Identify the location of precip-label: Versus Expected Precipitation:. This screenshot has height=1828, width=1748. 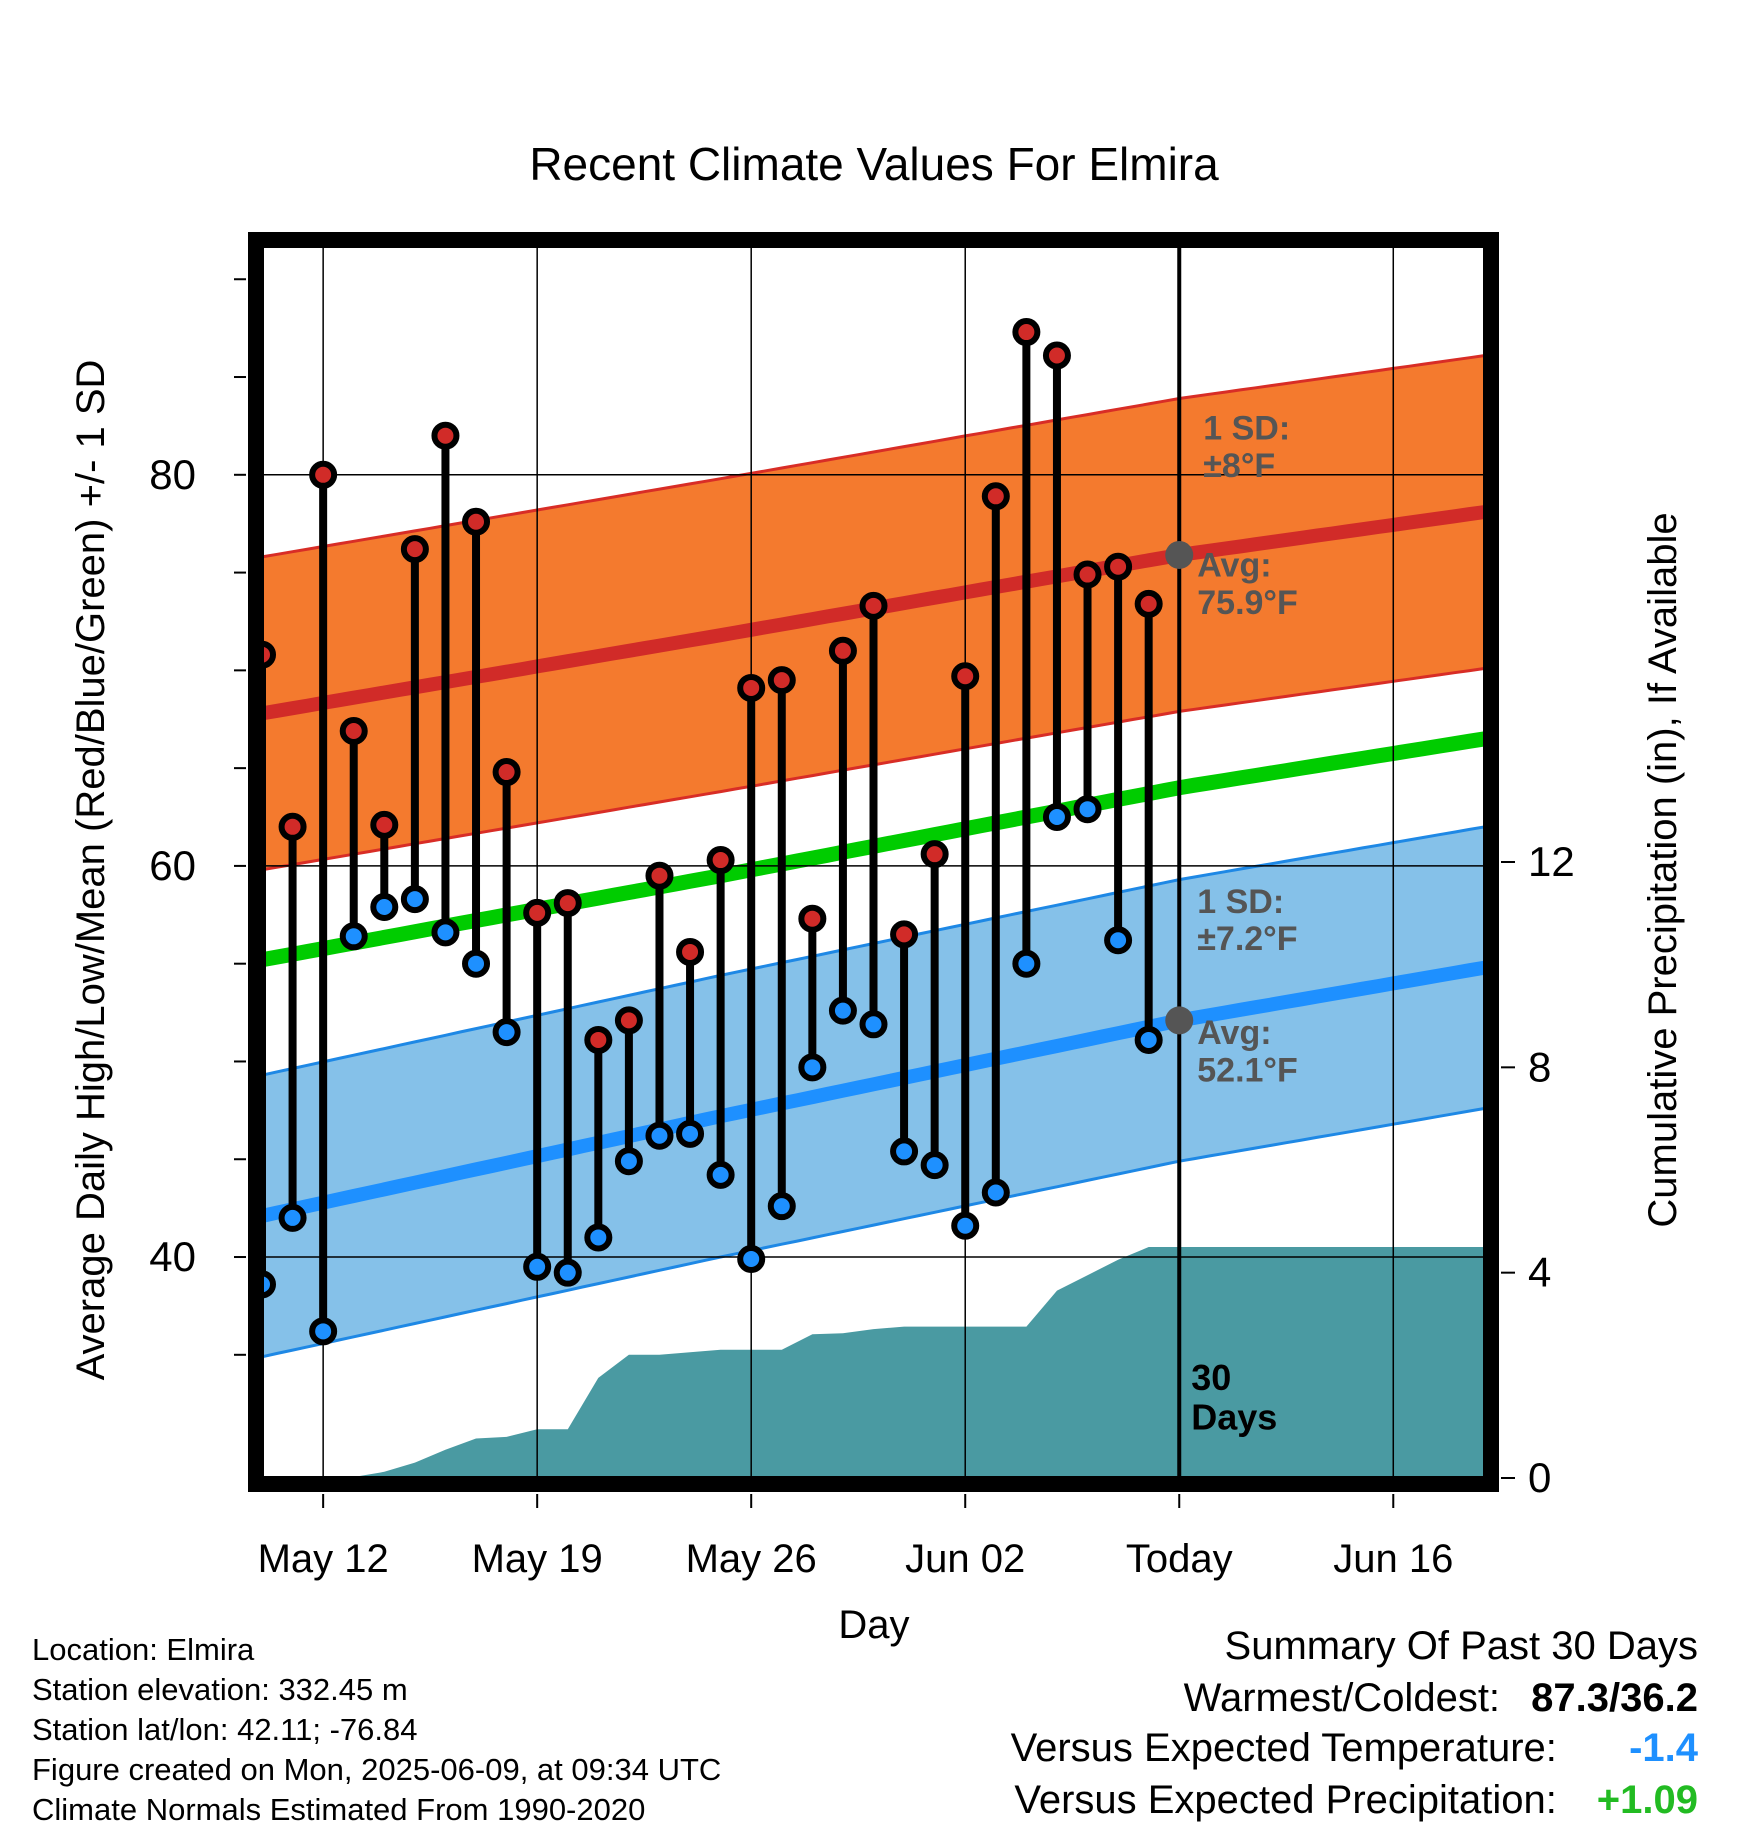
(1285, 1800).